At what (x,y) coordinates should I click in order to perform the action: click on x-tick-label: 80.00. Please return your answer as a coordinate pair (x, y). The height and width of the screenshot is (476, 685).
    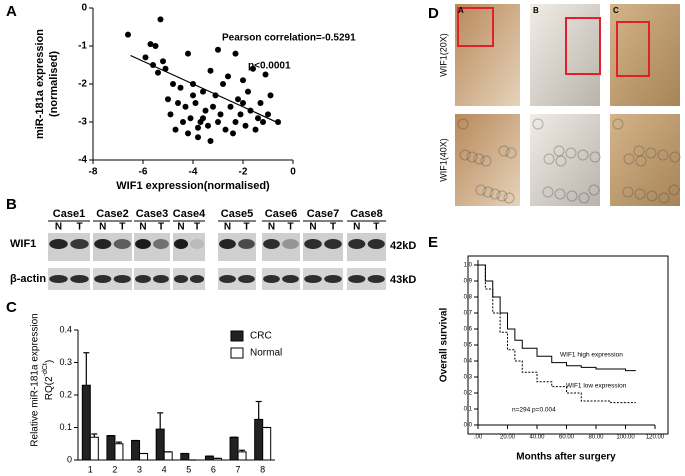
    Looking at the image, I should click on (596, 438).